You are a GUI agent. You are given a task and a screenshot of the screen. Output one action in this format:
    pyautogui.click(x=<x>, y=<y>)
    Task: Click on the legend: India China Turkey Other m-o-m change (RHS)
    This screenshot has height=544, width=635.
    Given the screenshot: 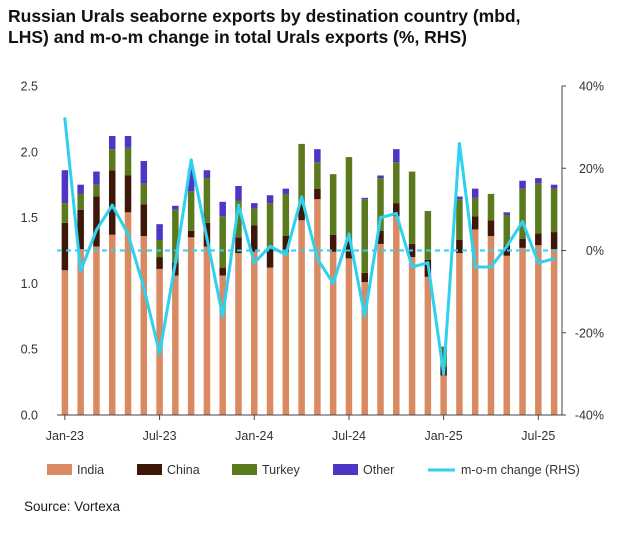 What is the action you would take?
    pyautogui.click(x=313, y=470)
    